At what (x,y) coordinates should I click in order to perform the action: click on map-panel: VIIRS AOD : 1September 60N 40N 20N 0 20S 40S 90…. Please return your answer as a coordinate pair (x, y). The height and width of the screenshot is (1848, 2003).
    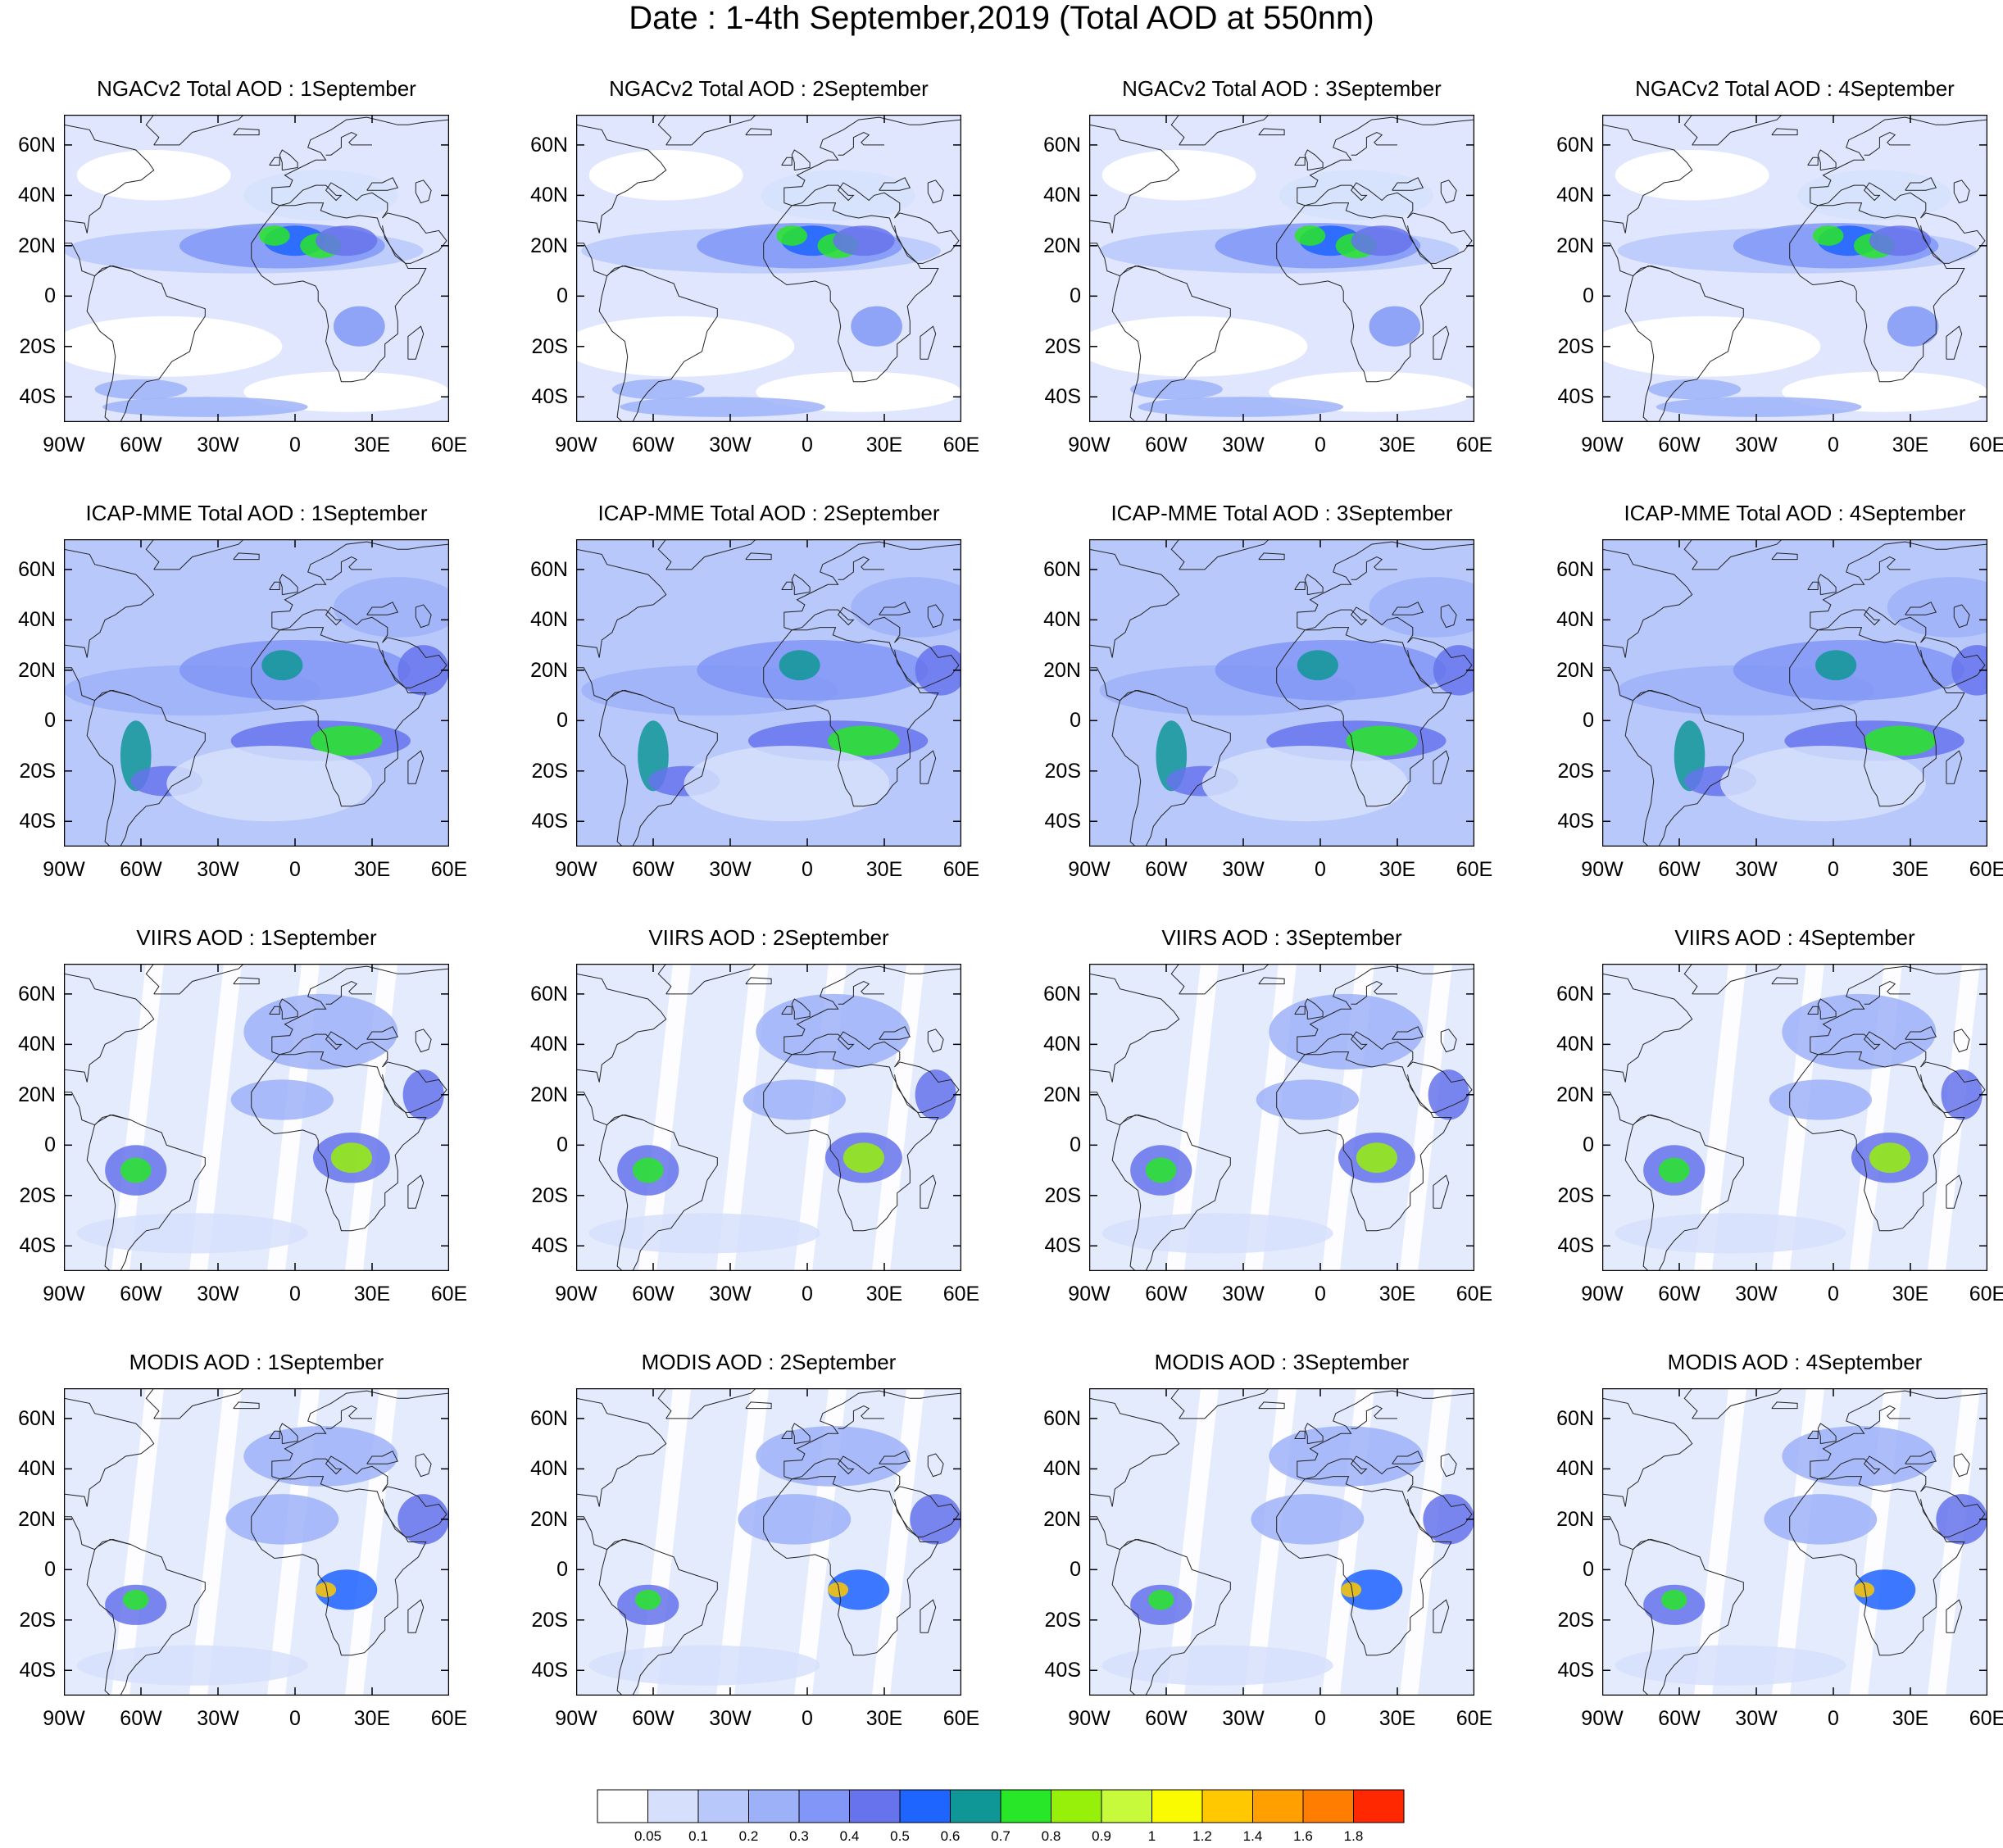
    Looking at the image, I should click on (256, 1136).